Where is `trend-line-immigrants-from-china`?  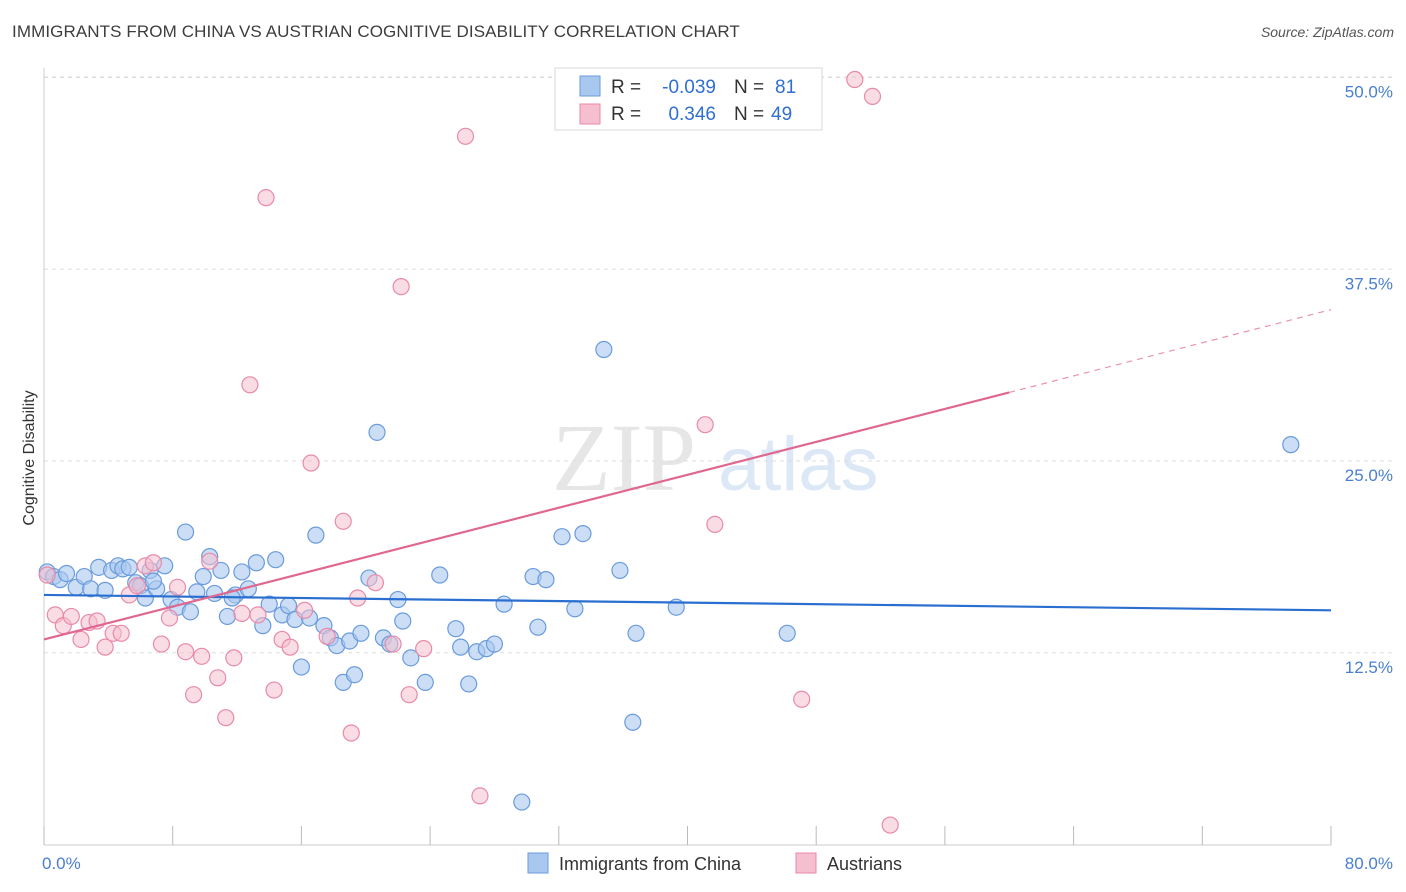 trend-line-immigrants-from-china is located at coordinates (687, 602).